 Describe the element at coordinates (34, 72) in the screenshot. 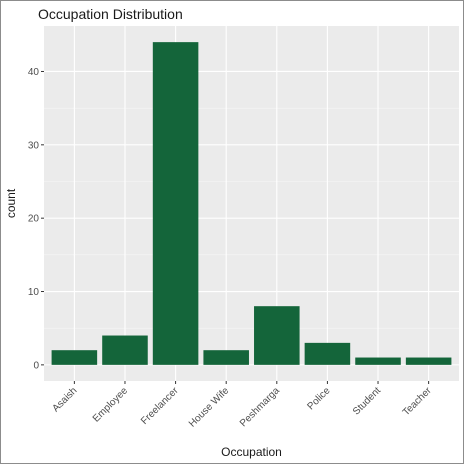

I see `y-tick-label: 40` at that location.